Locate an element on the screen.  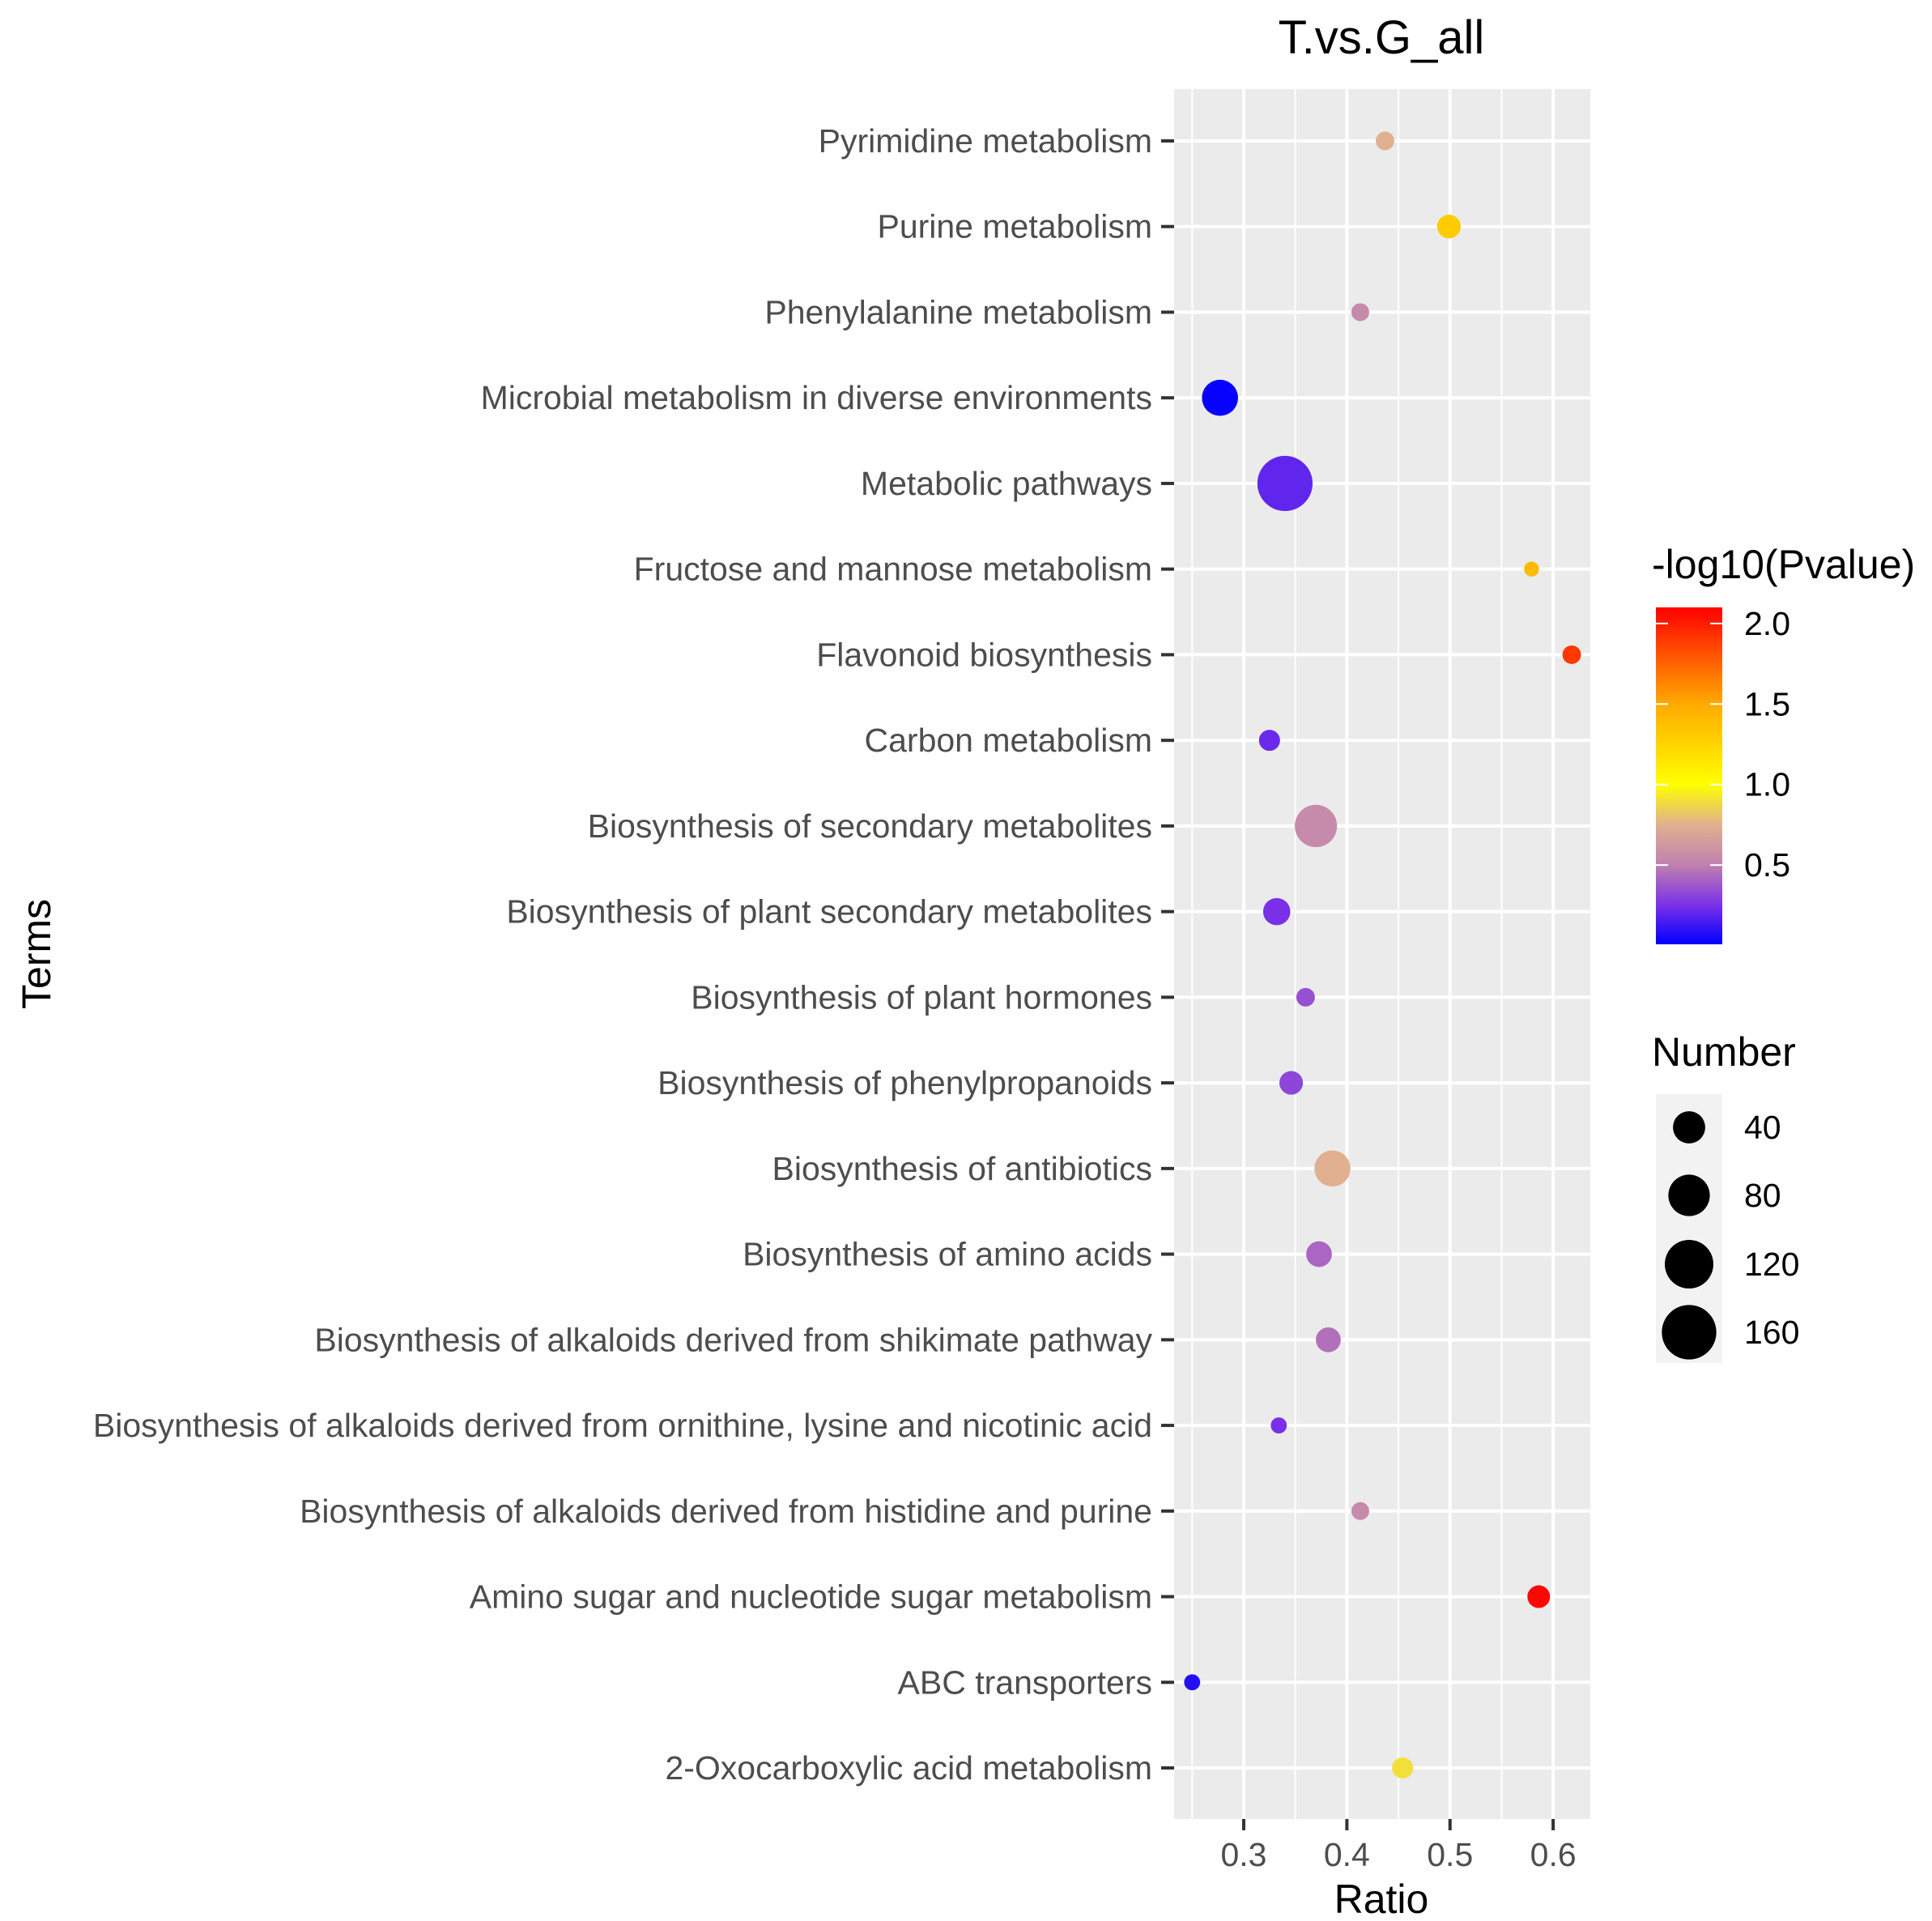
color-legend-title: -log10(Pvalue) is located at coordinates (1783, 564).